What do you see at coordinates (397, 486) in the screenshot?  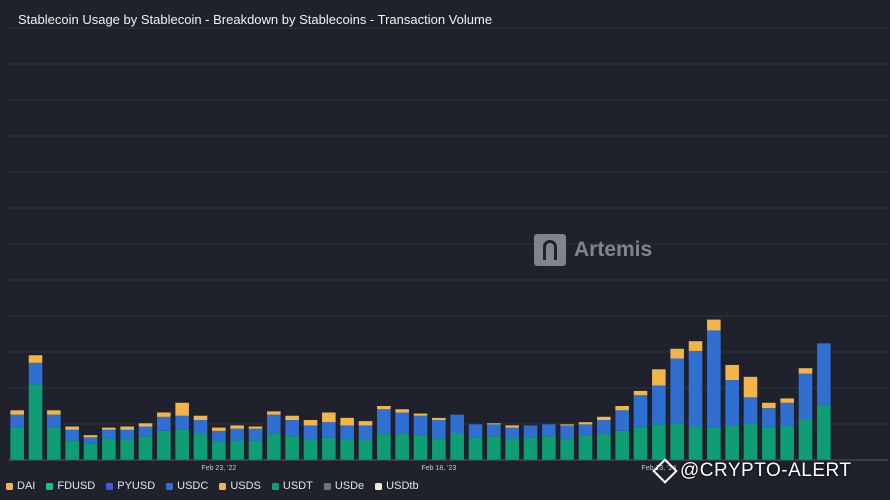 I see `legend-item-usdtb: USDtb` at bounding box center [397, 486].